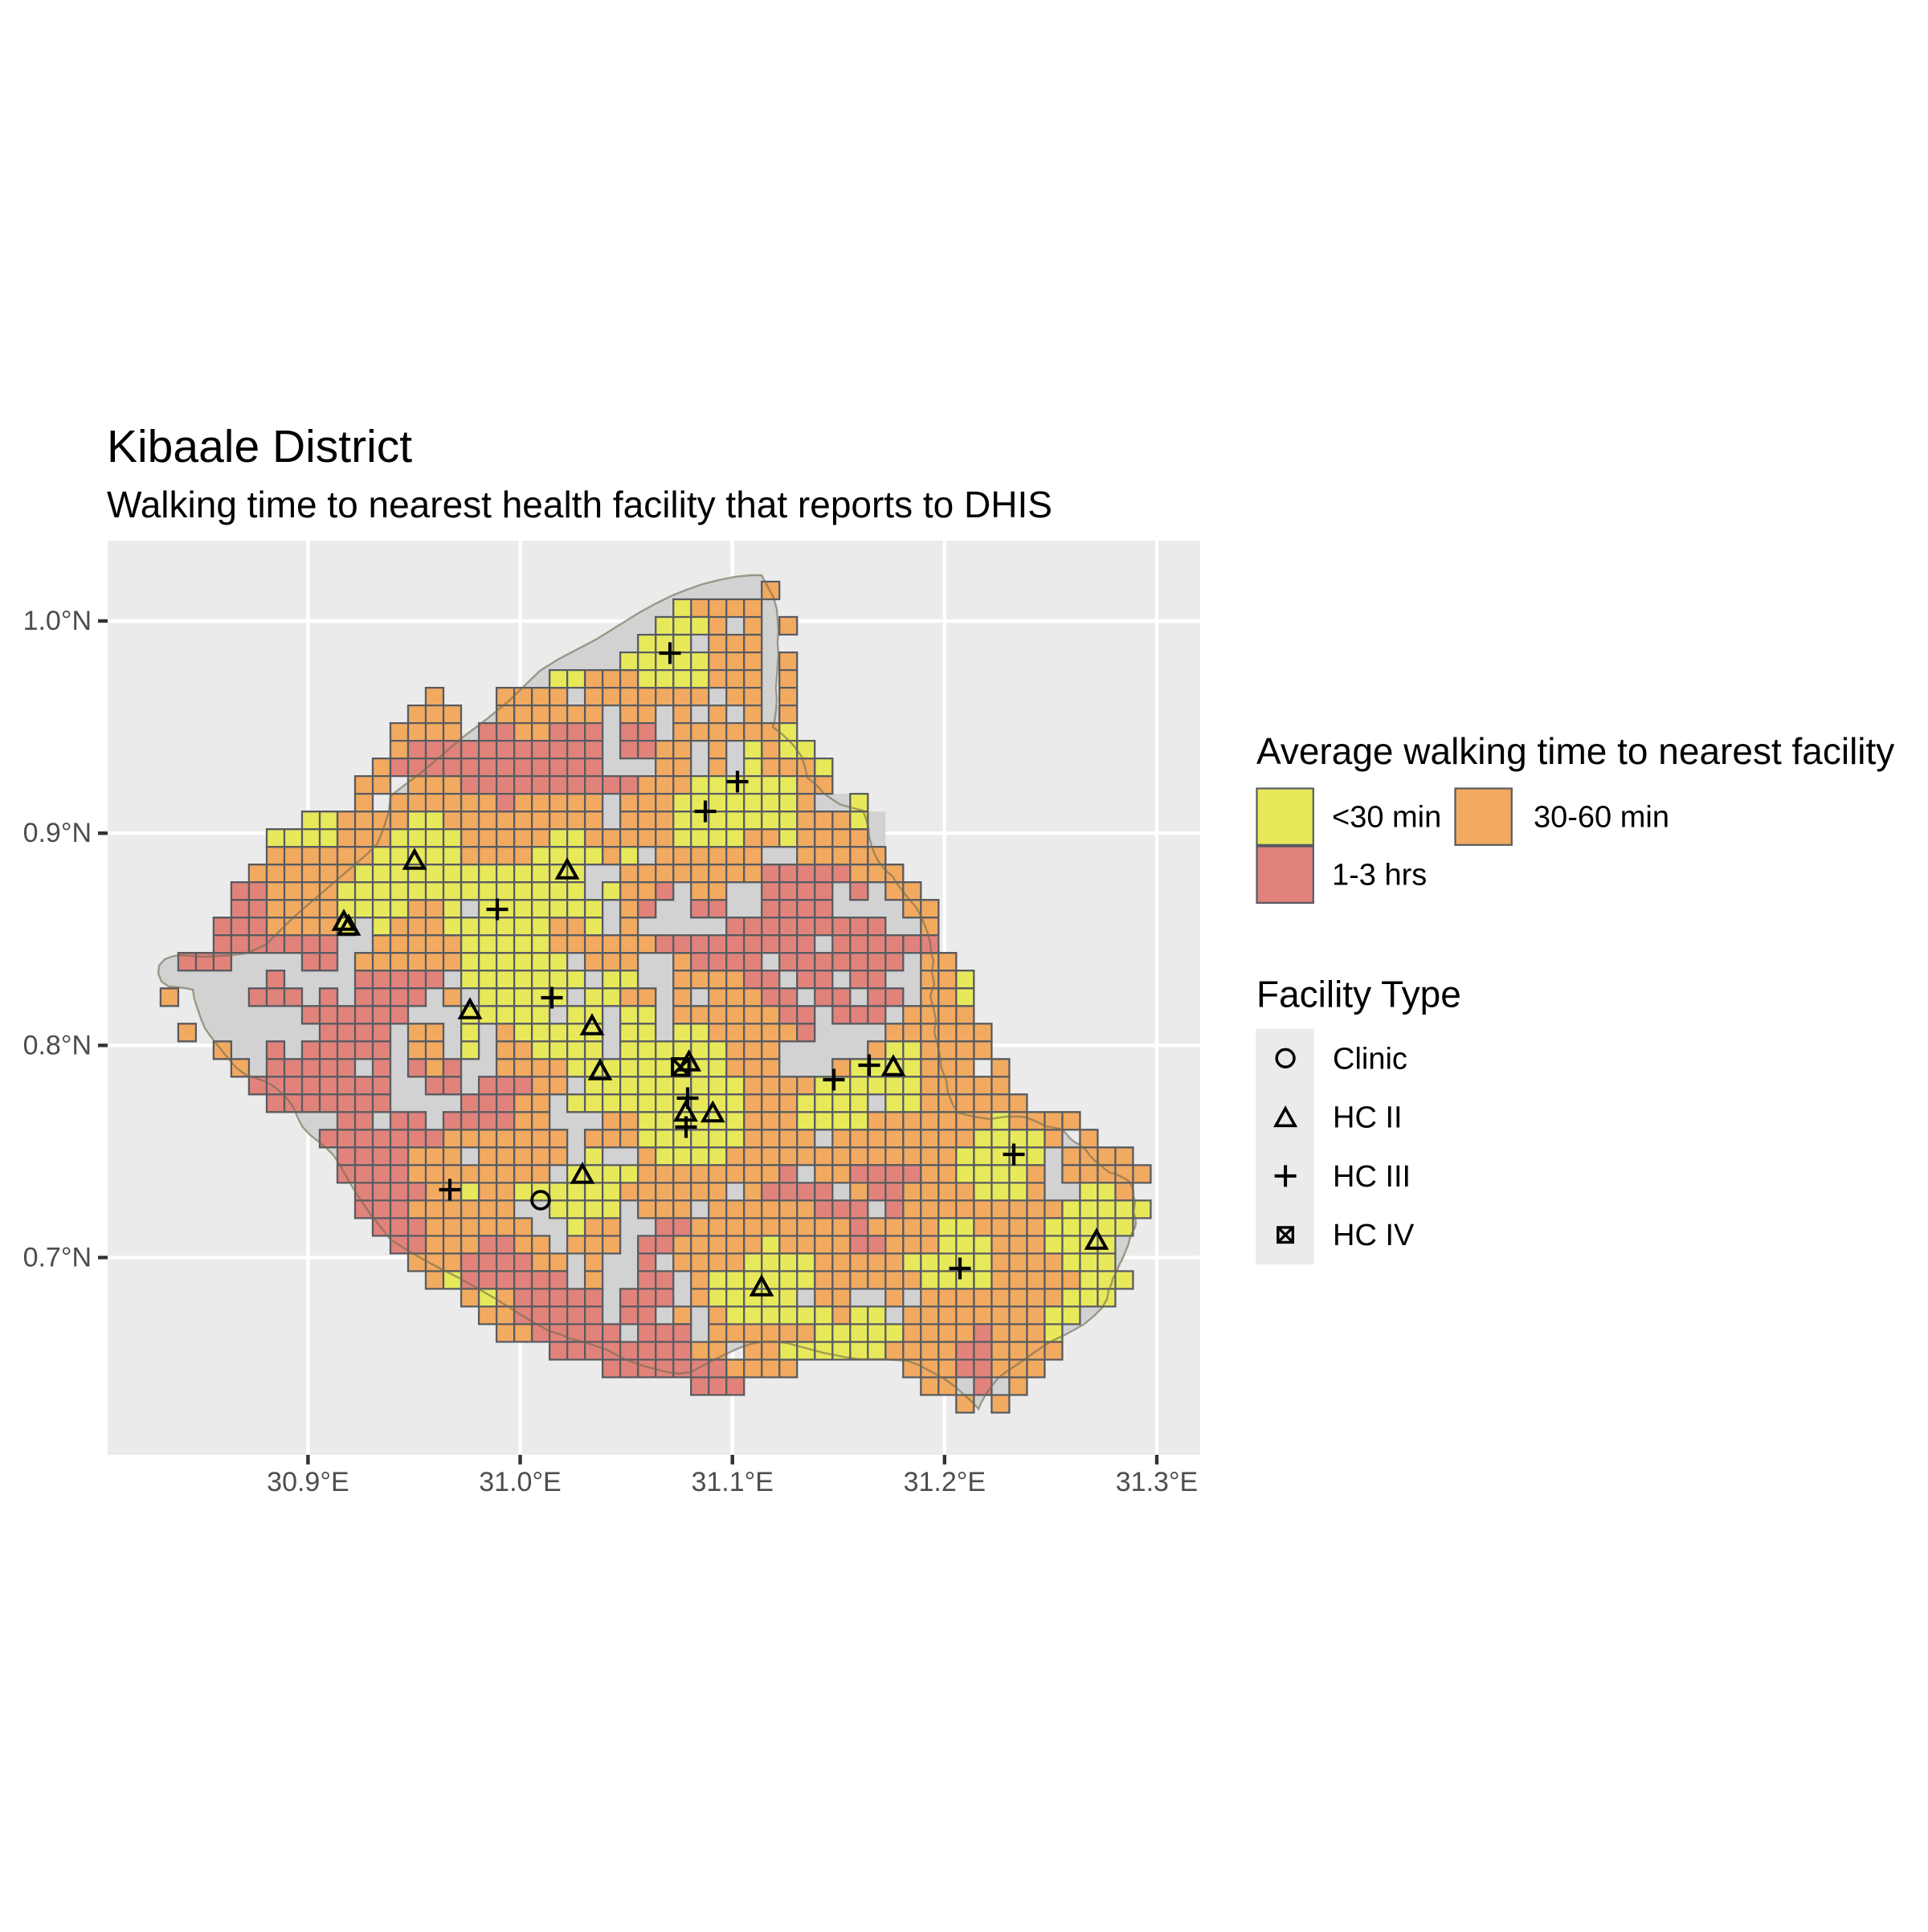  Describe the element at coordinates (259, 447) in the screenshot. I see `svg-text: Kibaale District` at that location.